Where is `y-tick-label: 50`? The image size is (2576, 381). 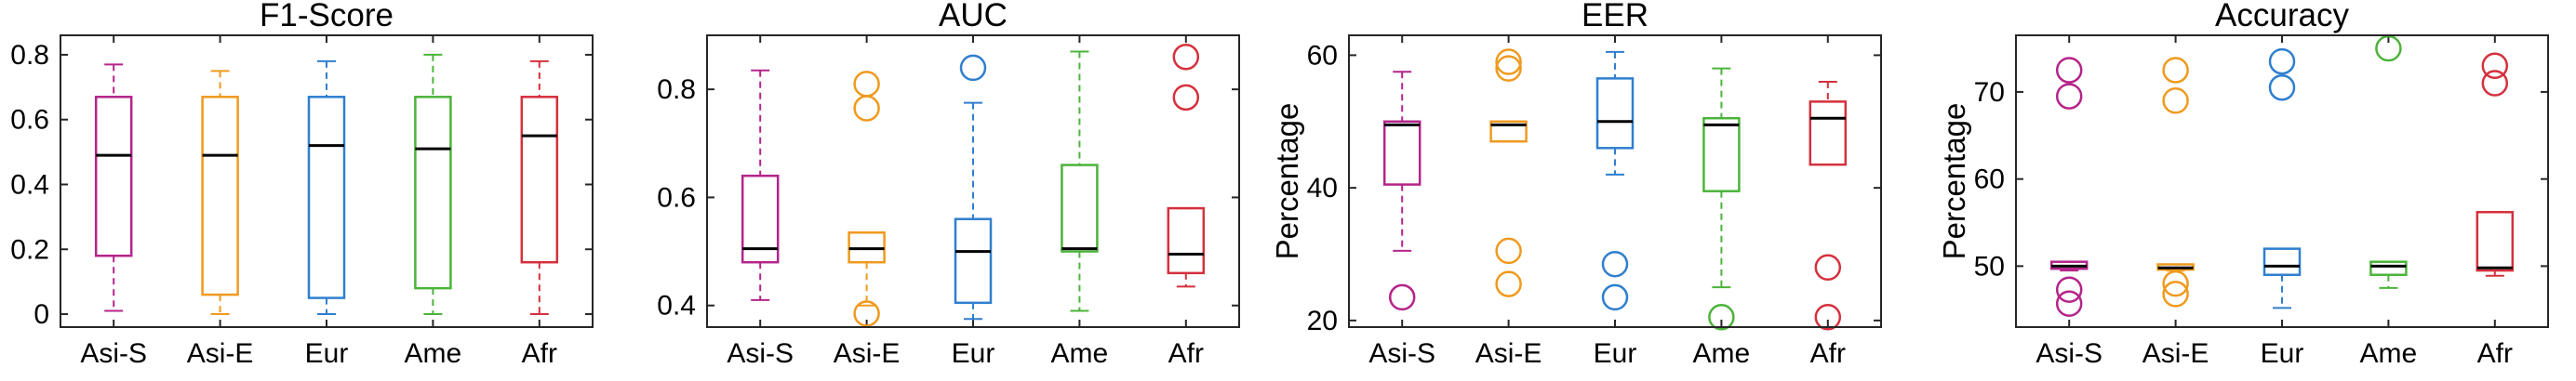
y-tick-label: 50 is located at coordinates (1989, 266).